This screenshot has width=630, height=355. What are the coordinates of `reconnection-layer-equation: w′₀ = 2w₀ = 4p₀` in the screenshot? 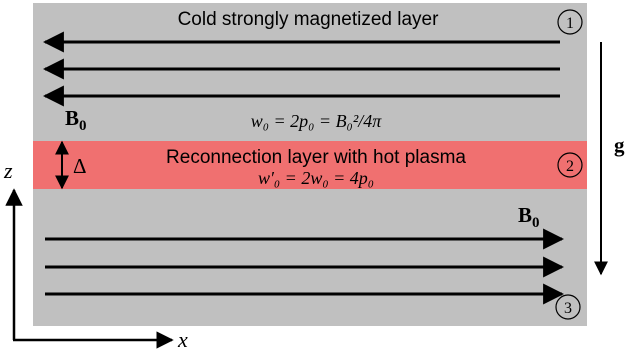 It's located at (316, 178).